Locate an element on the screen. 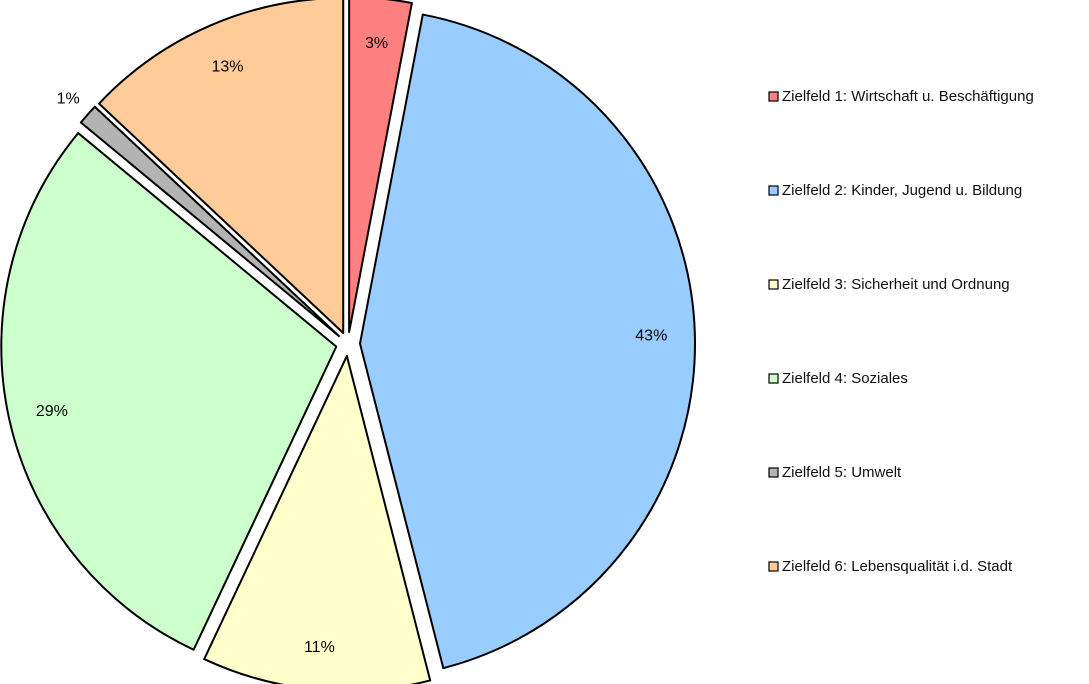 This screenshot has width=1089, height=684. pie-value-label-5: 1% is located at coordinates (68, 98).